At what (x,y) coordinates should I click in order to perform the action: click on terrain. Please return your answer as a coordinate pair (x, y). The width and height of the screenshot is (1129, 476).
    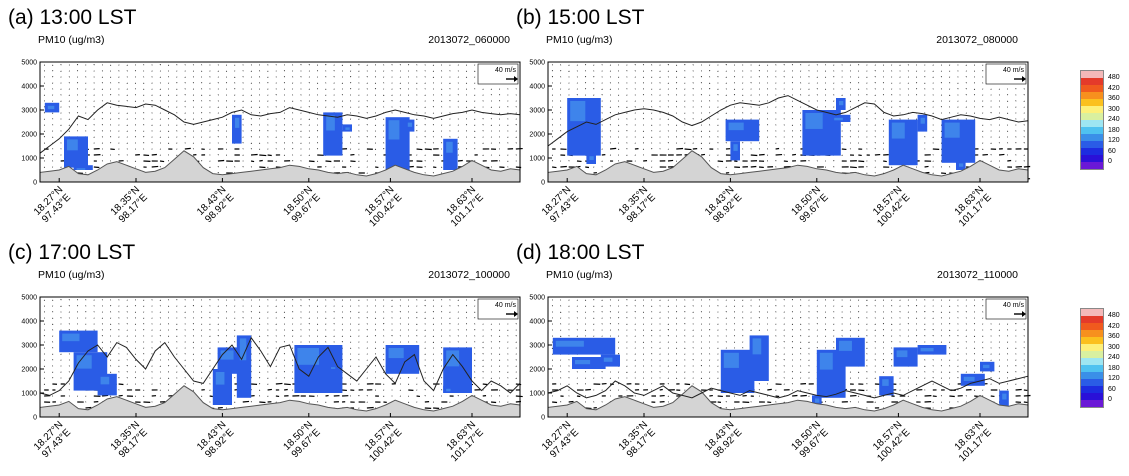
    Looking at the image, I should click on (788, 401).